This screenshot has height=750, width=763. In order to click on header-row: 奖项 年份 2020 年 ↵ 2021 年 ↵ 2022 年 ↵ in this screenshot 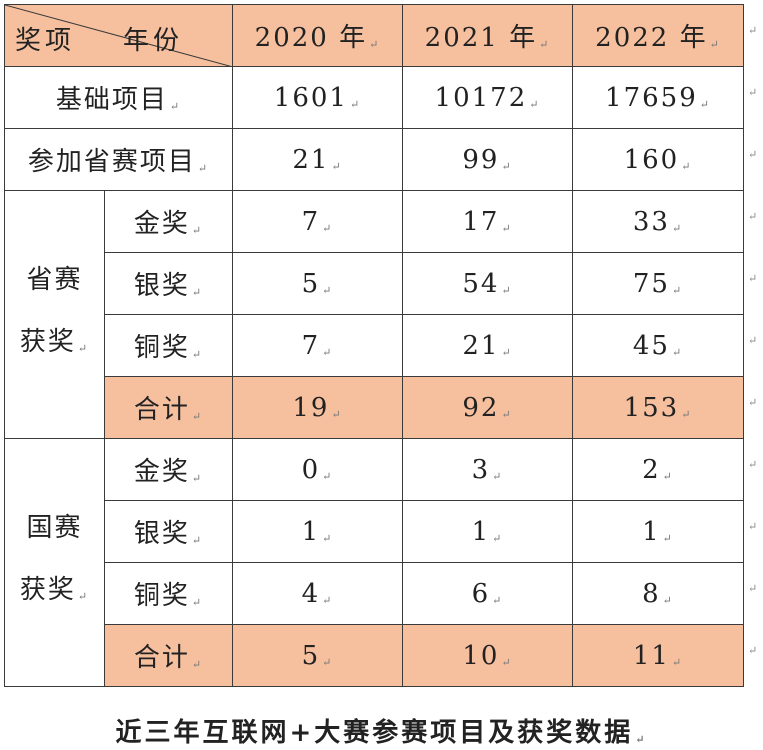, I will do `click(374, 35)`.